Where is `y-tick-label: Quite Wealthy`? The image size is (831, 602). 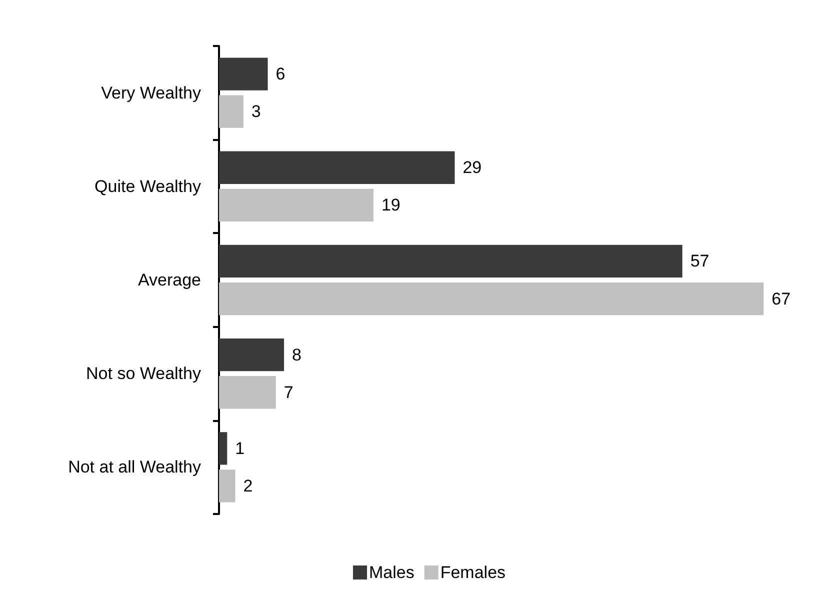 y-tick-label: Quite Wealthy is located at coordinates (148, 186).